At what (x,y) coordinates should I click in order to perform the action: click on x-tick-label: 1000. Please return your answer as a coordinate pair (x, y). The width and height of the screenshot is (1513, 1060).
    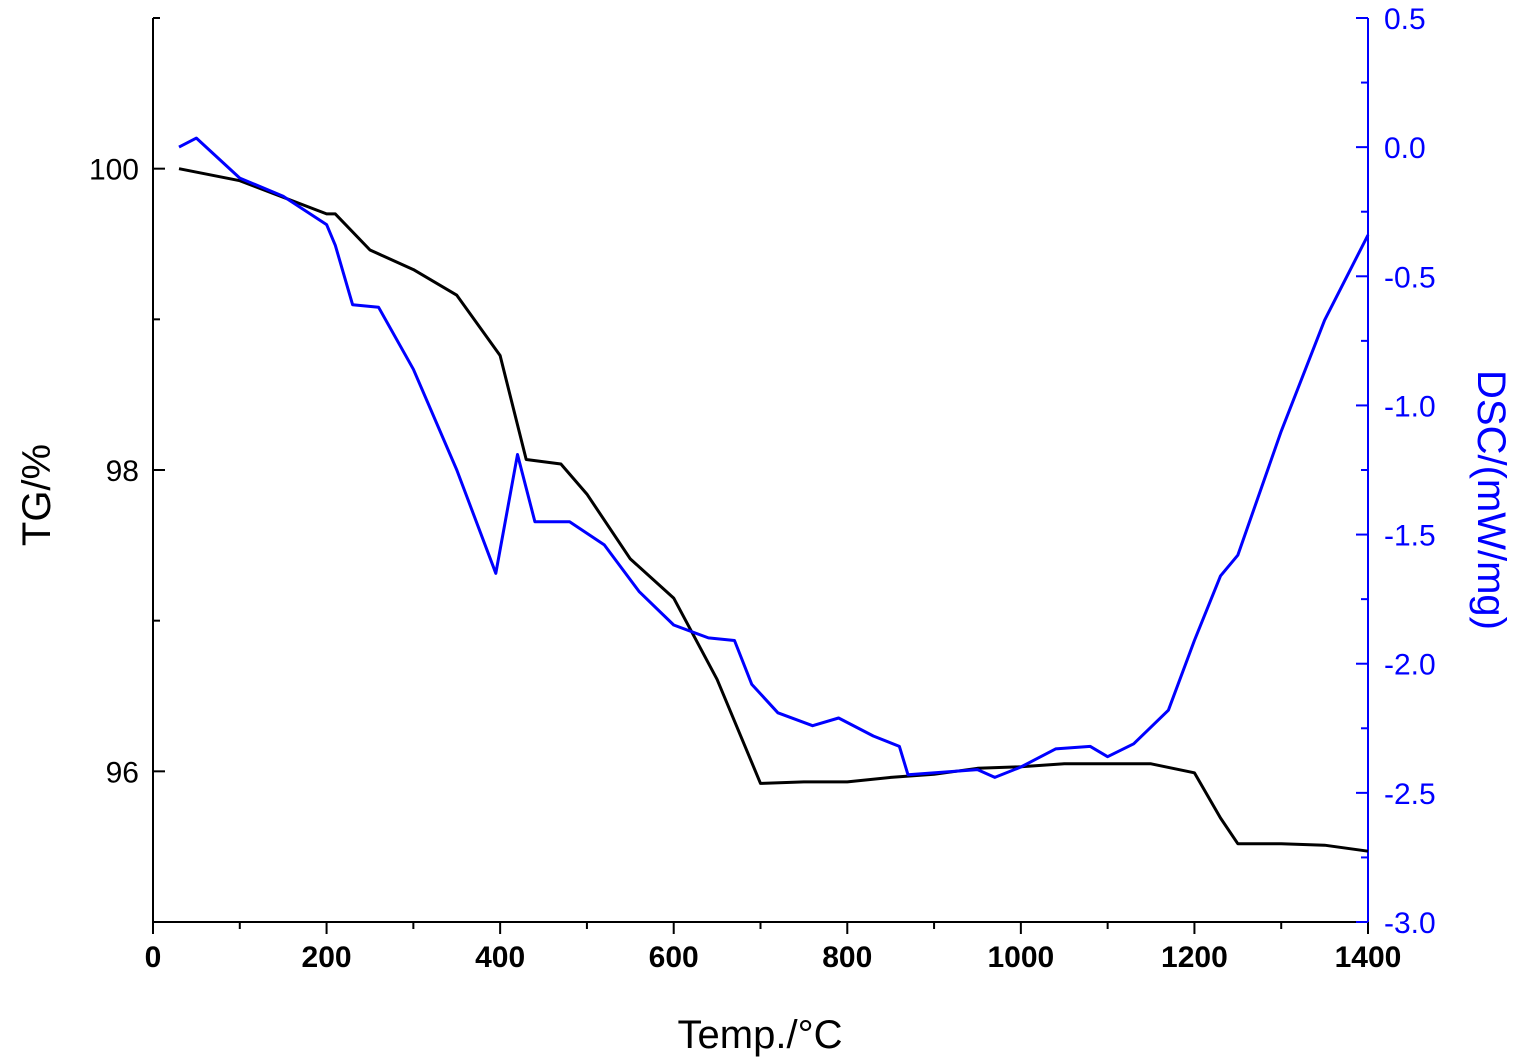
    Looking at the image, I should click on (1020, 957).